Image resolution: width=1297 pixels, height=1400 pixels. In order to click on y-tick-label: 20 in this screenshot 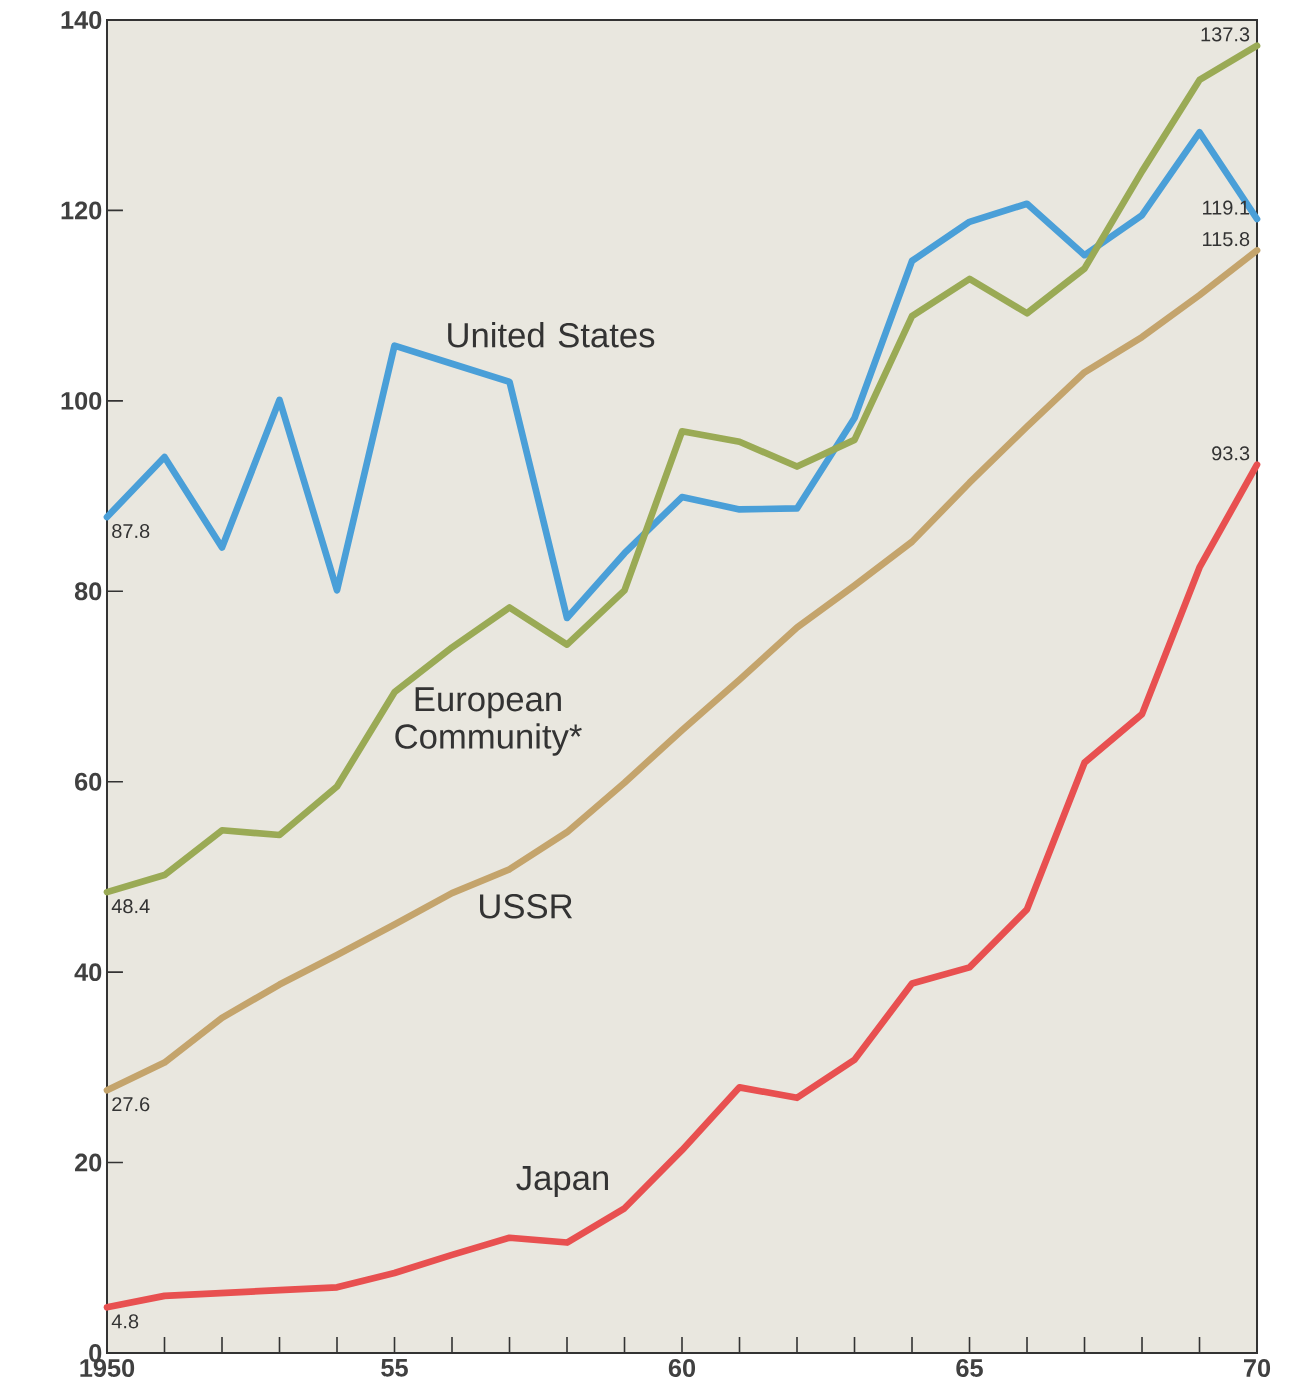, I will do `click(88, 1162)`.